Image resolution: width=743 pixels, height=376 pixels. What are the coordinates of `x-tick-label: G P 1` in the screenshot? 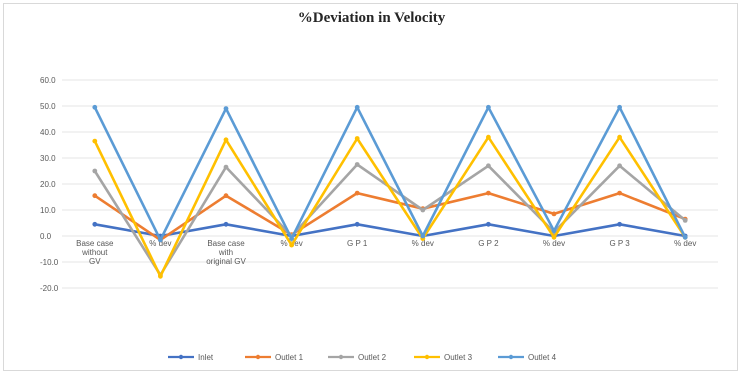 It's located at (357, 243).